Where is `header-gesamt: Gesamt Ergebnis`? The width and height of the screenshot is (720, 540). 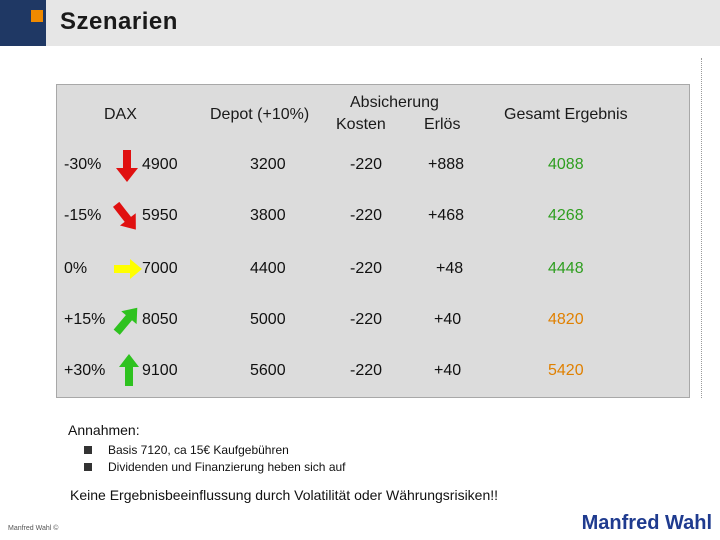 header-gesamt: Gesamt Ergebnis is located at coordinates (566, 114).